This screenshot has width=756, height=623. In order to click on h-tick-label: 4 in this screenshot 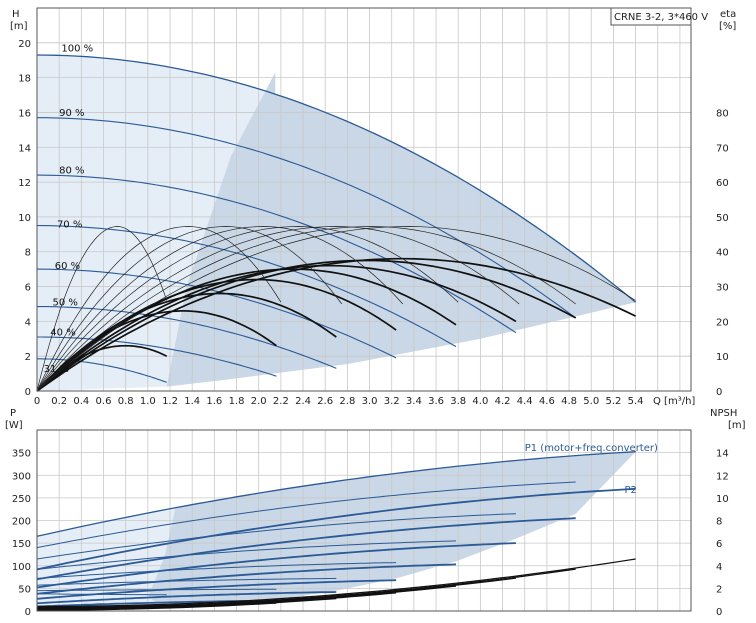, I will do `click(28, 322)`.